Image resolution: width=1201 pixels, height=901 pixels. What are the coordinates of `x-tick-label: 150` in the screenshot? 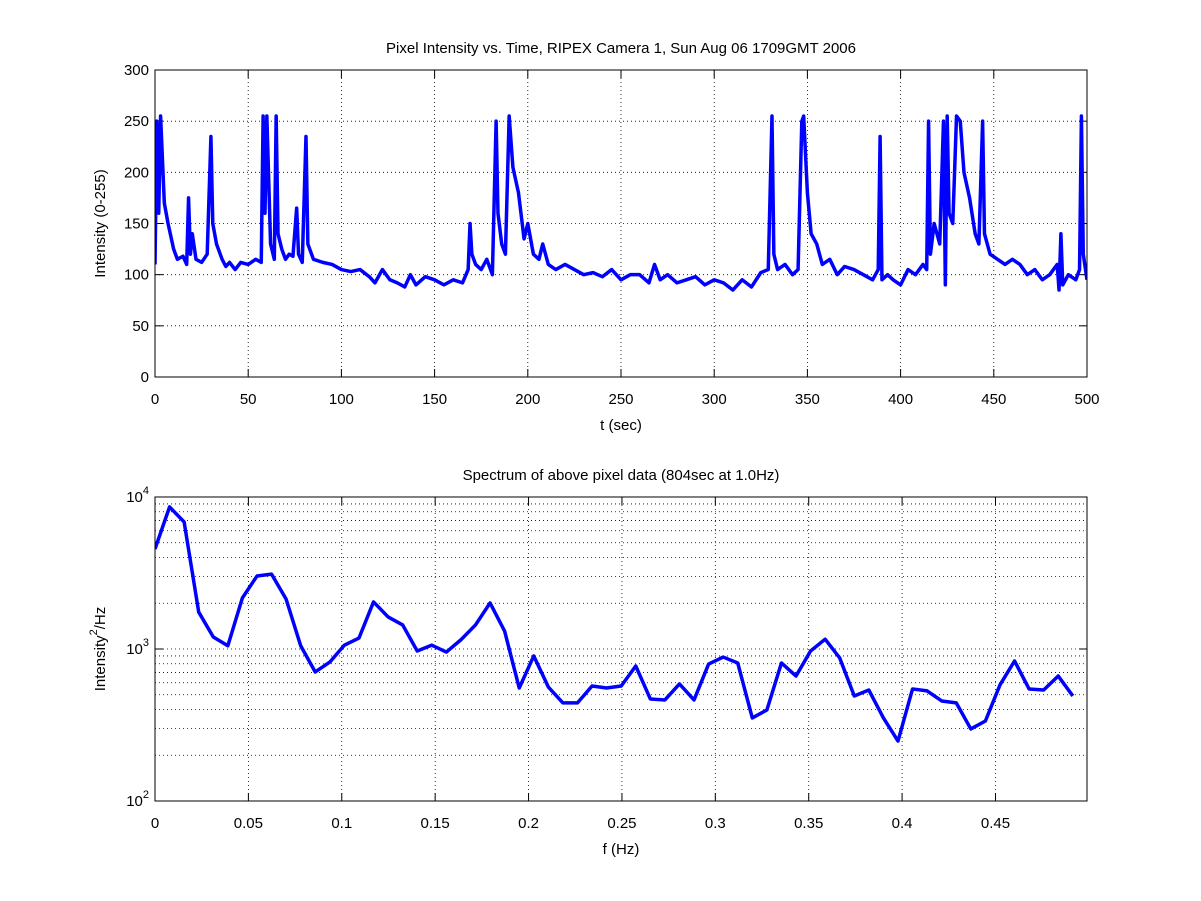 It's located at (434, 399).